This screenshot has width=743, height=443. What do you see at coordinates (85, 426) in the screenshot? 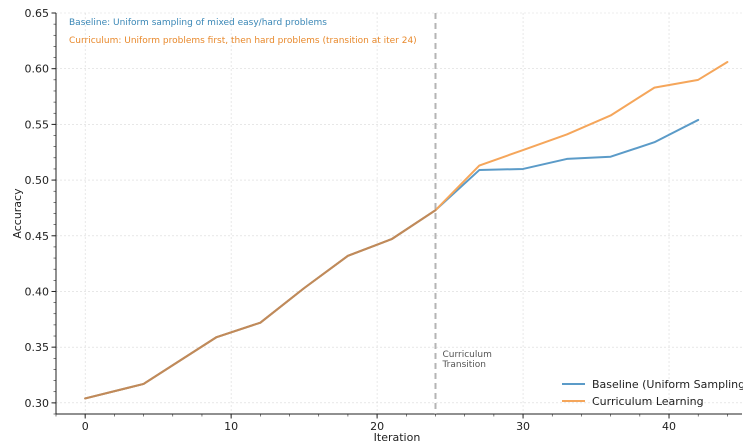
I see `x-tick-label: 0` at bounding box center [85, 426].